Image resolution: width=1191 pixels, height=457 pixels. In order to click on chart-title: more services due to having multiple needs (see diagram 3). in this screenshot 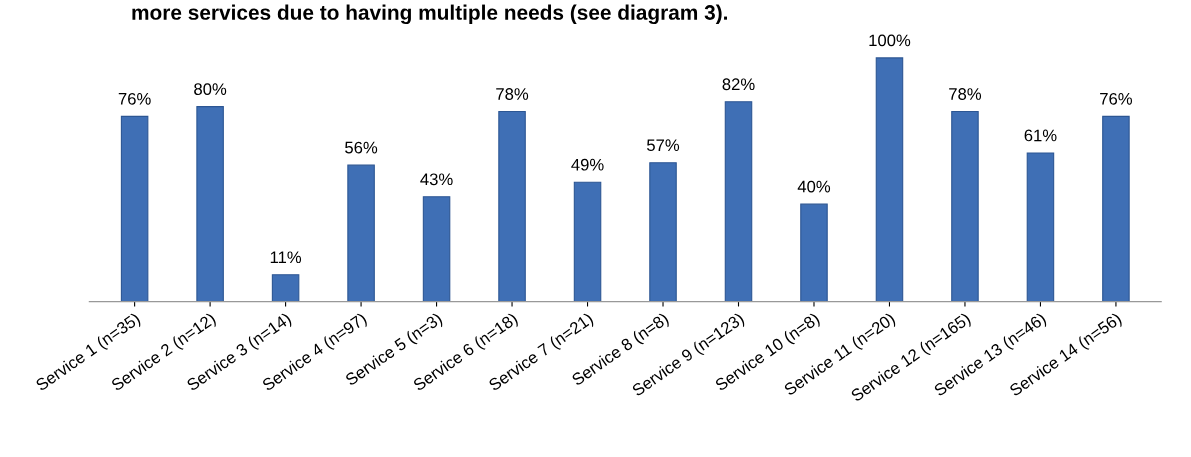, I will do `click(429, 14)`.